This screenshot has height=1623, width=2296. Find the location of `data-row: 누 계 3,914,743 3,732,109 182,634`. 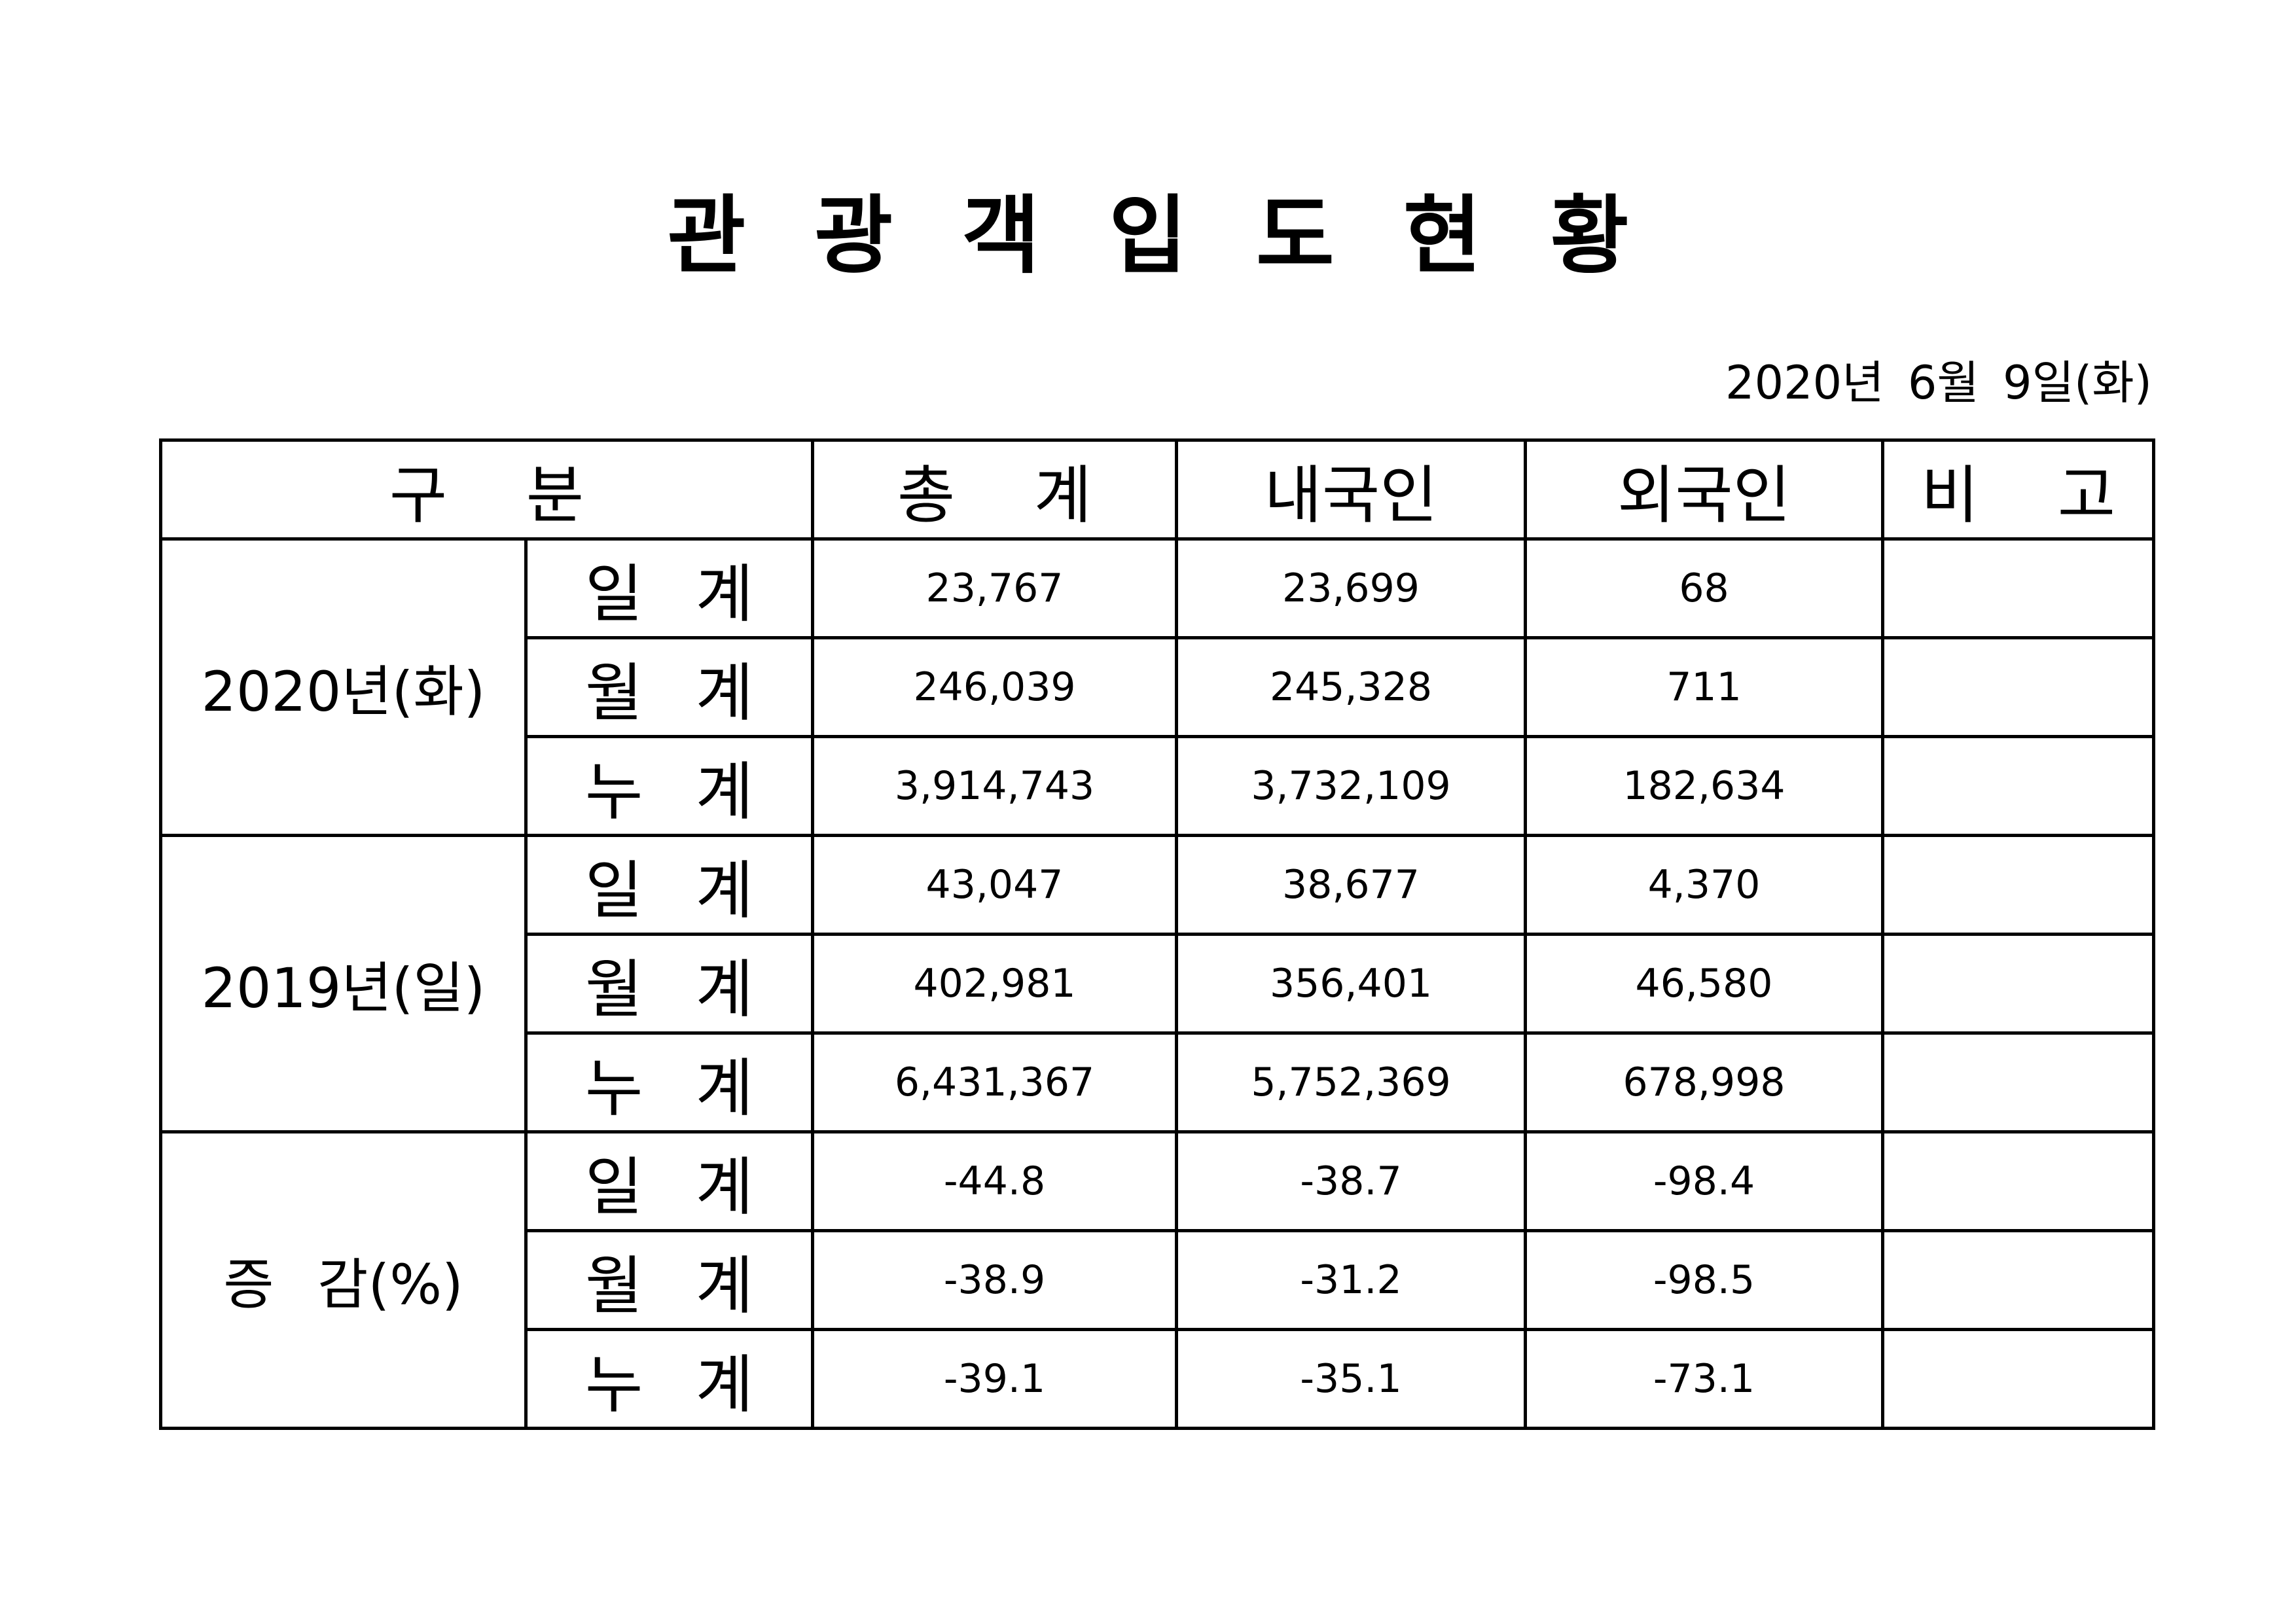

data-row: 누 계 3,914,743 3,732,109 182,634 is located at coordinates (1158, 786).